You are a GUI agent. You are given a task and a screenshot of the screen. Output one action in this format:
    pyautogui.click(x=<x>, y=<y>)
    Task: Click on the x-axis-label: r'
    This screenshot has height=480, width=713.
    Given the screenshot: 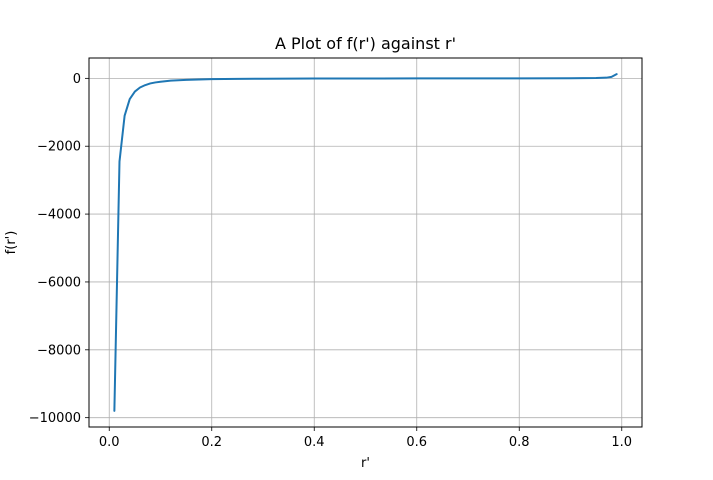 What is the action you would take?
    pyautogui.click(x=365, y=463)
    